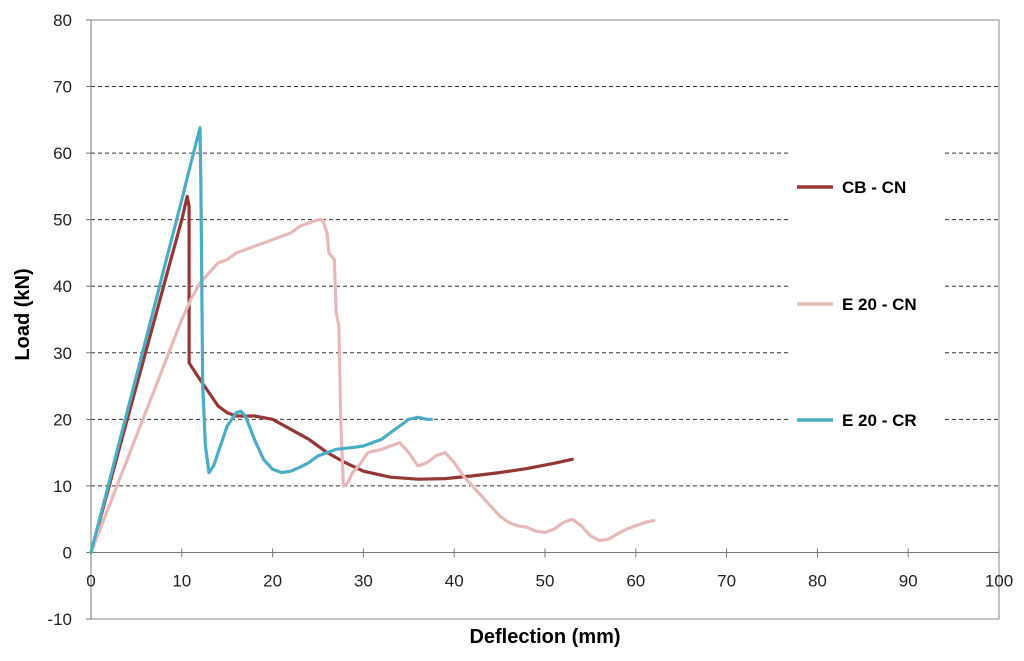  What do you see at coordinates (454, 580) in the screenshot?
I see `x-tick-label: 40` at bounding box center [454, 580].